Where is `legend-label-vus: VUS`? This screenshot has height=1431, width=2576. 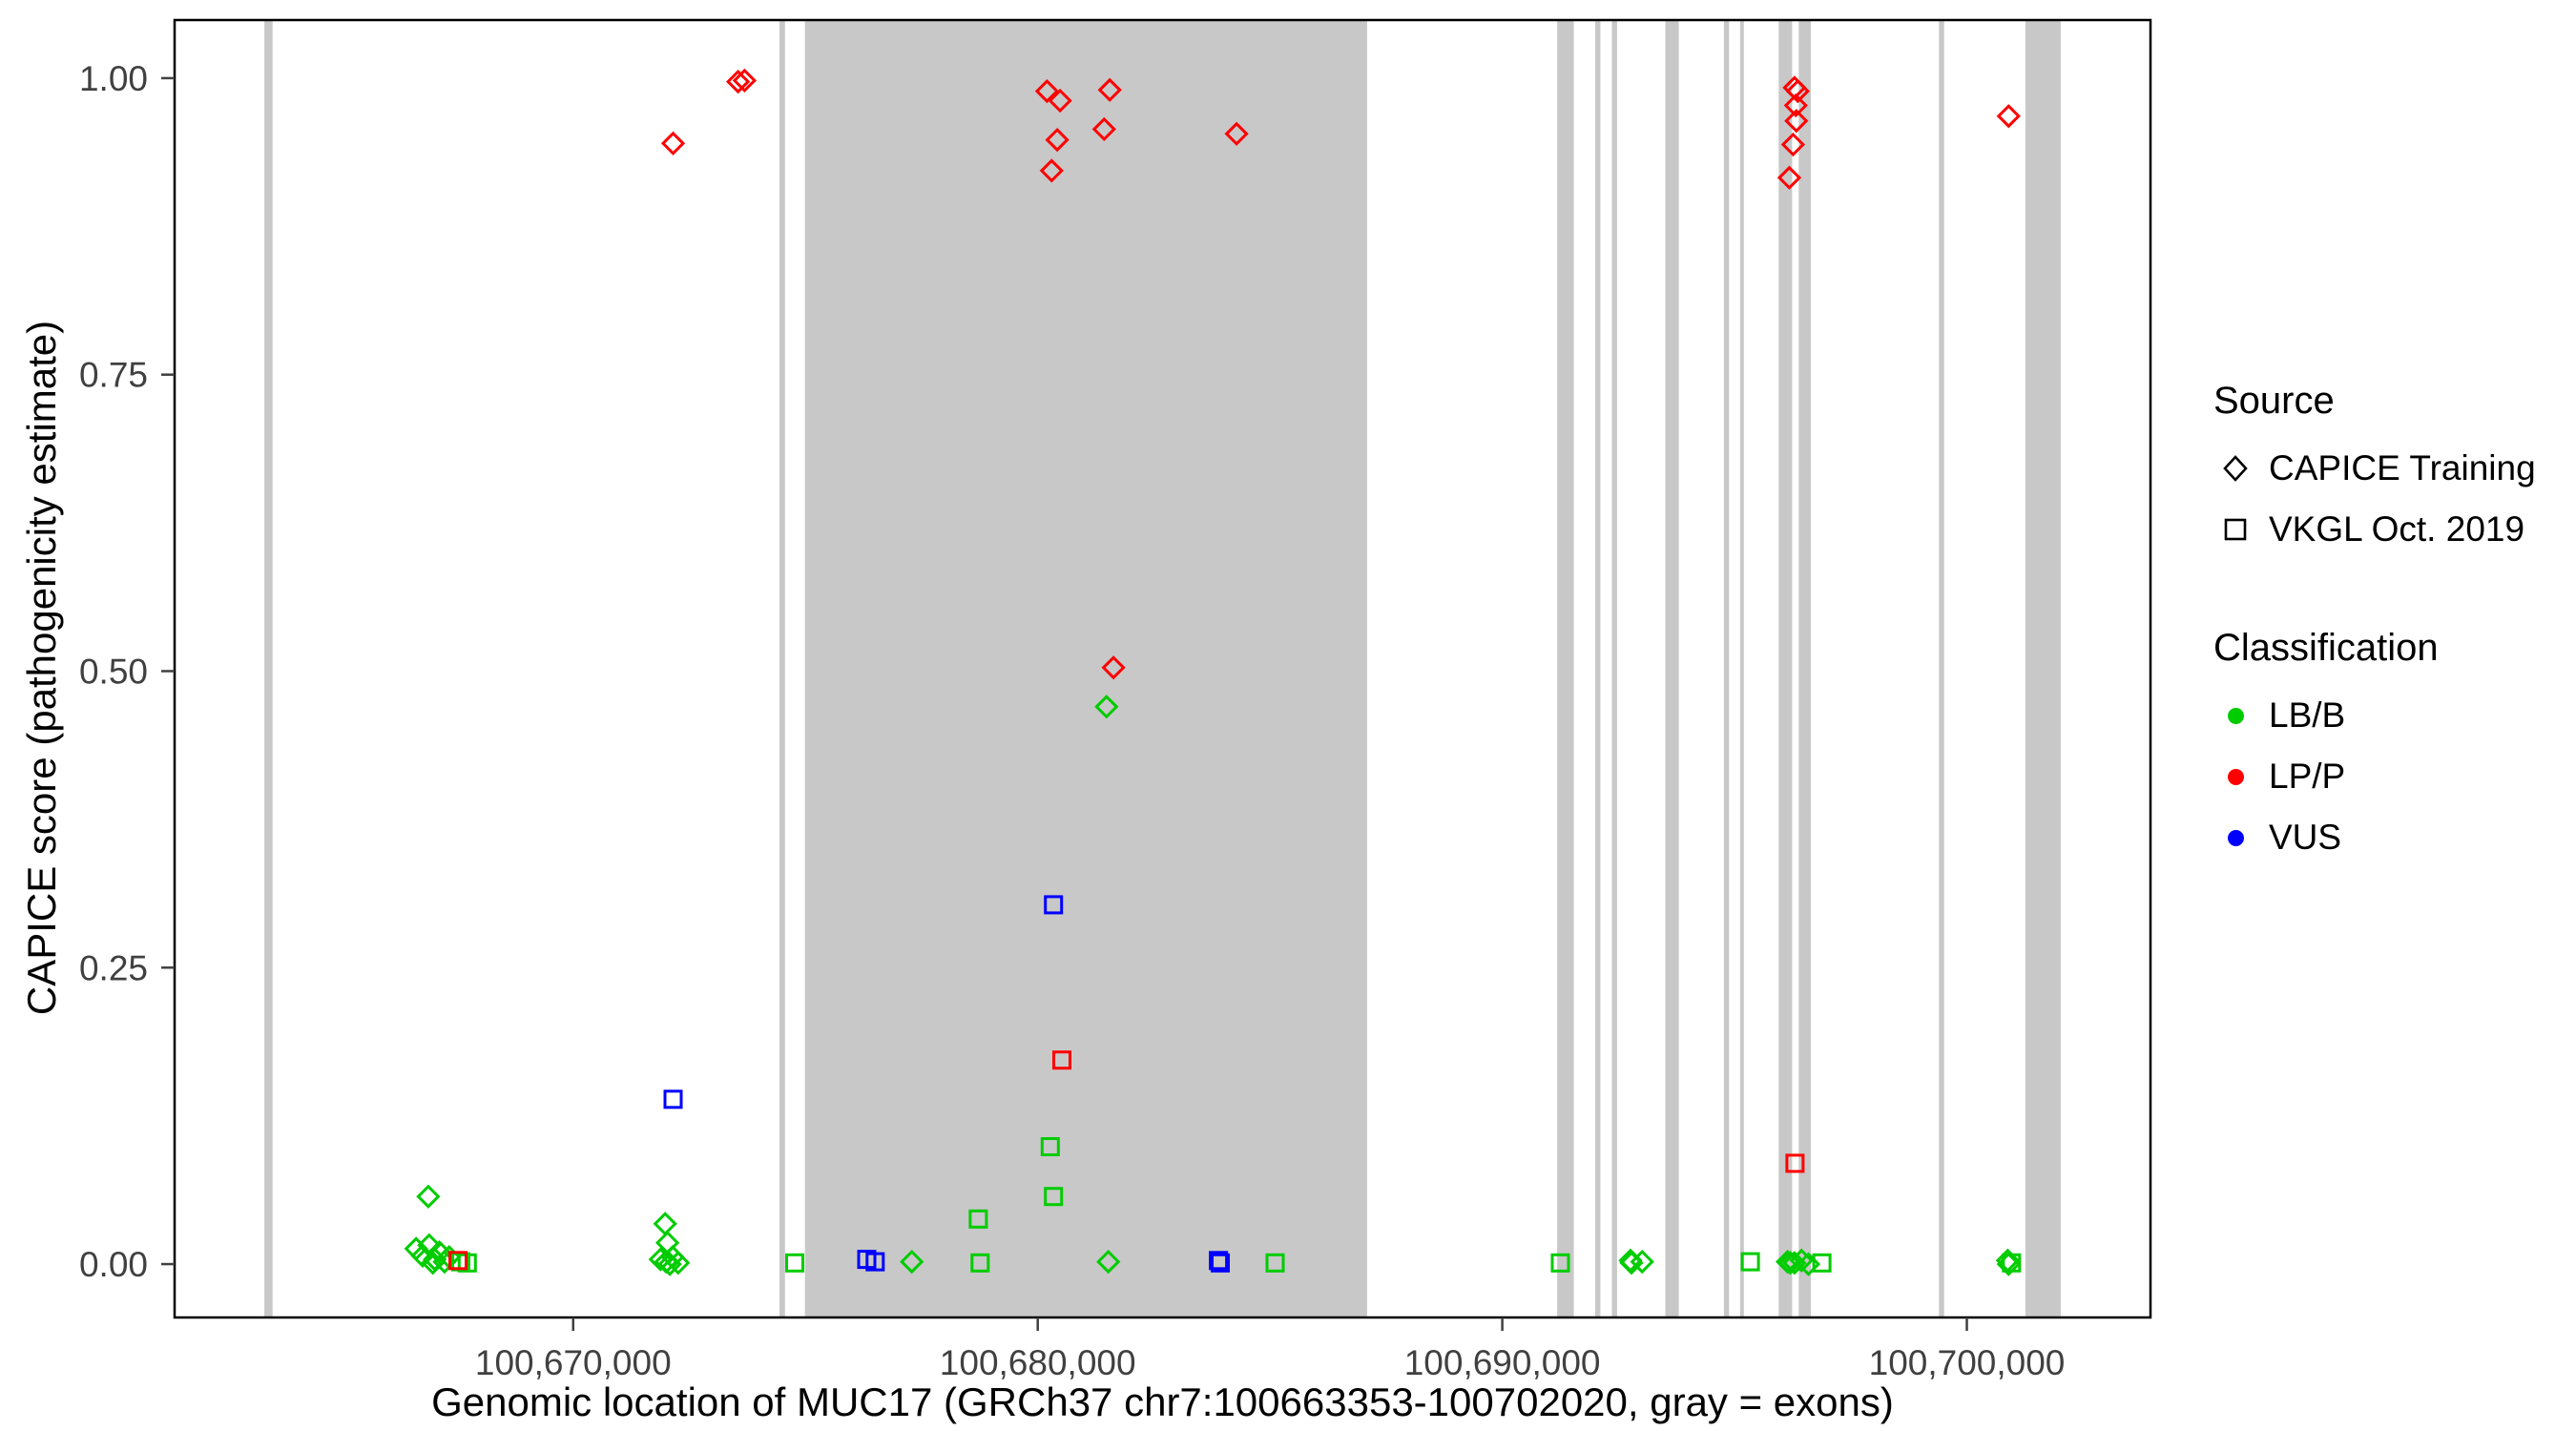
legend-label-vus: VUS is located at coordinates (2305, 837).